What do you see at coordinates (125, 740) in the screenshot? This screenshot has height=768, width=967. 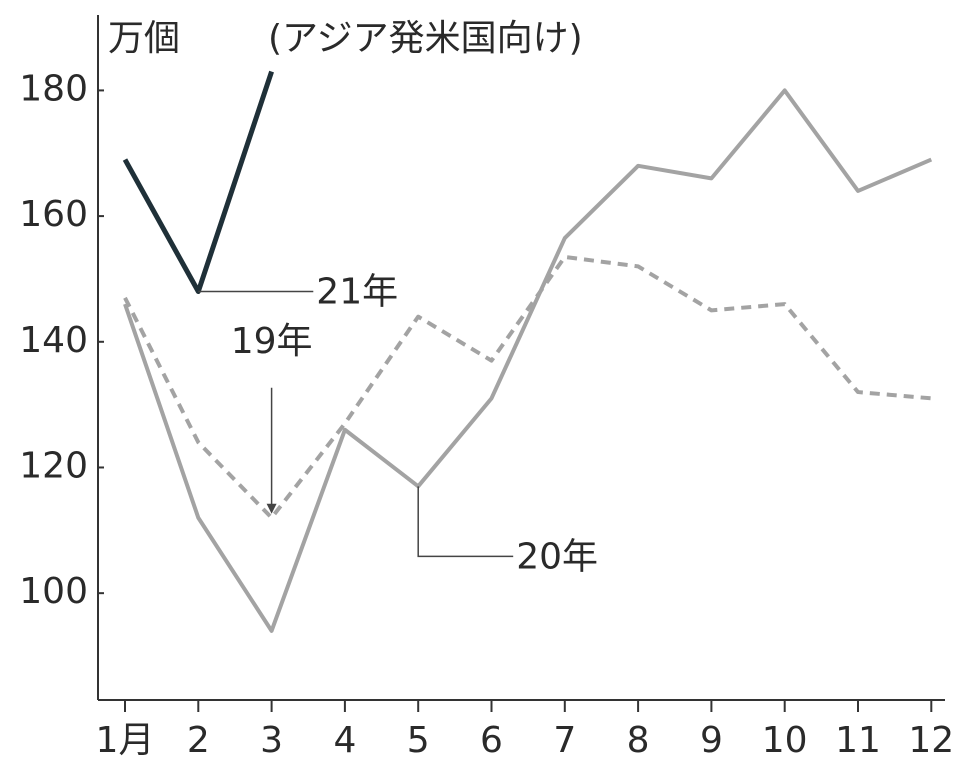 I see `x-tick-label: 1月` at bounding box center [125, 740].